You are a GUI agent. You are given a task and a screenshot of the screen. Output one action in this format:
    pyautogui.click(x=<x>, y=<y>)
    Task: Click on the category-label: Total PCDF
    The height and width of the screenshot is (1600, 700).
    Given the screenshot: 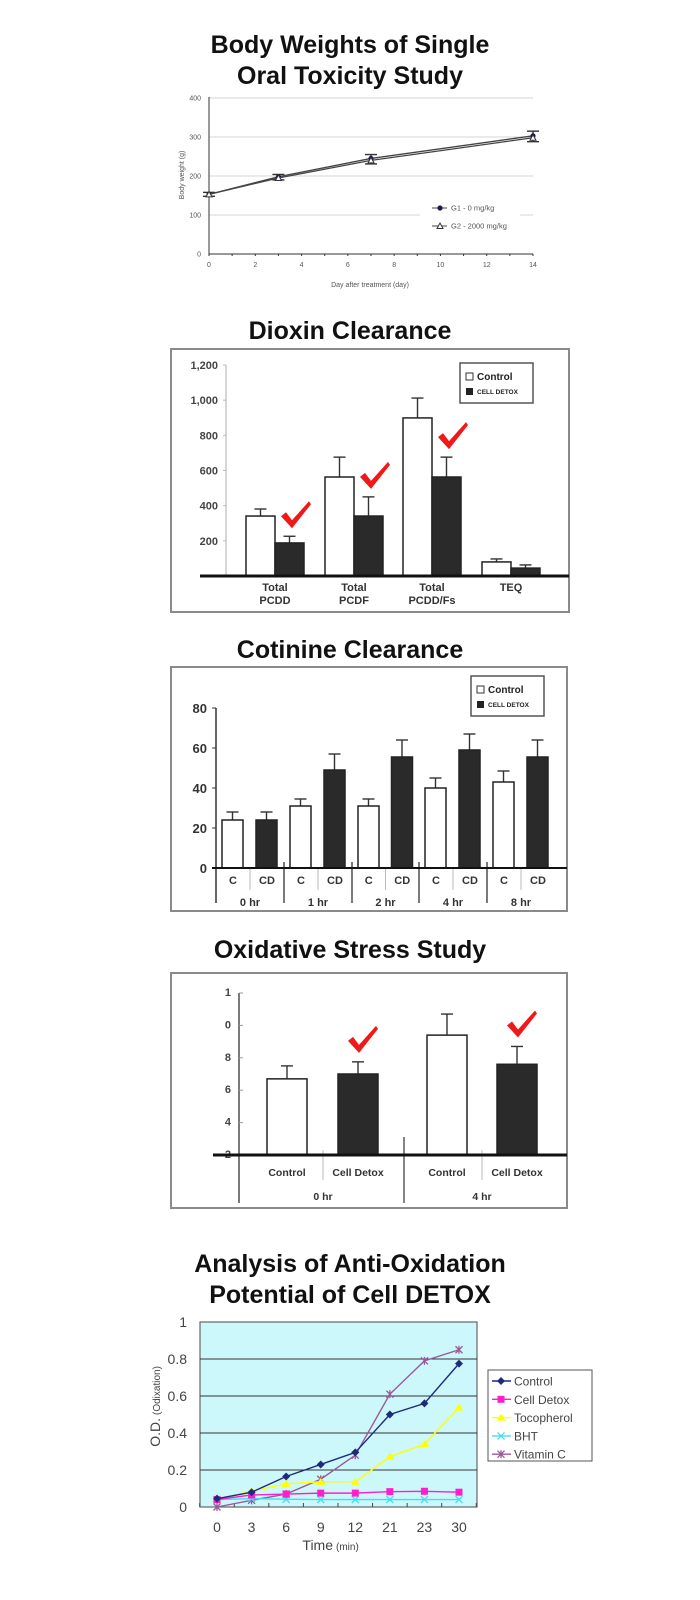 What is the action you would take?
    pyautogui.click(x=354, y=594)
    